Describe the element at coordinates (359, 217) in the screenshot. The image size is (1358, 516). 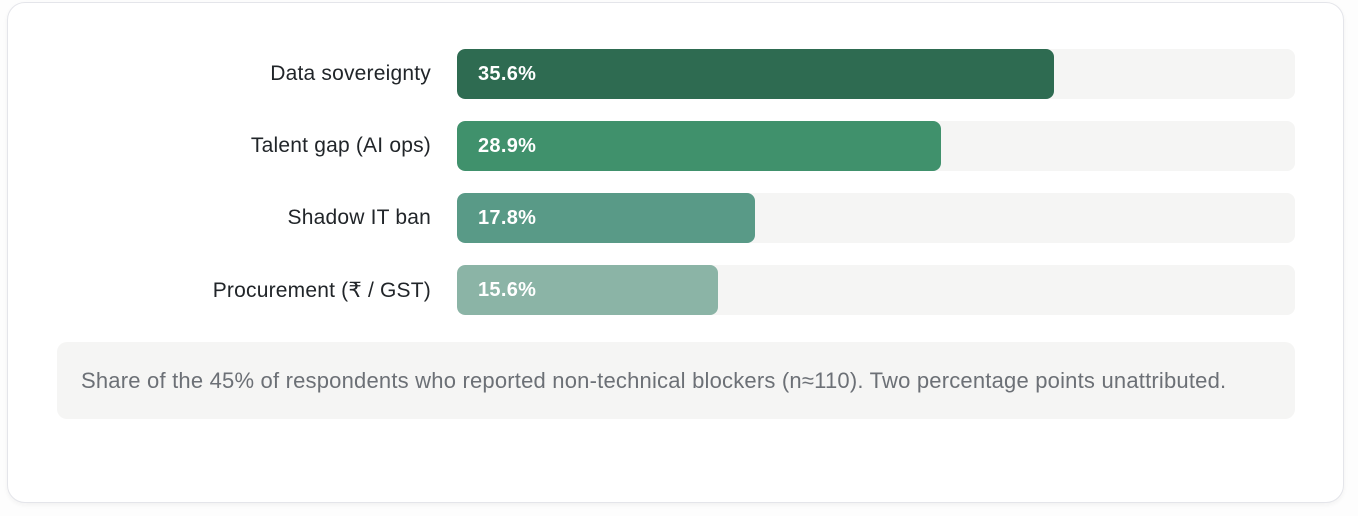
I see `category-label: Shadow IT ban` at that location.